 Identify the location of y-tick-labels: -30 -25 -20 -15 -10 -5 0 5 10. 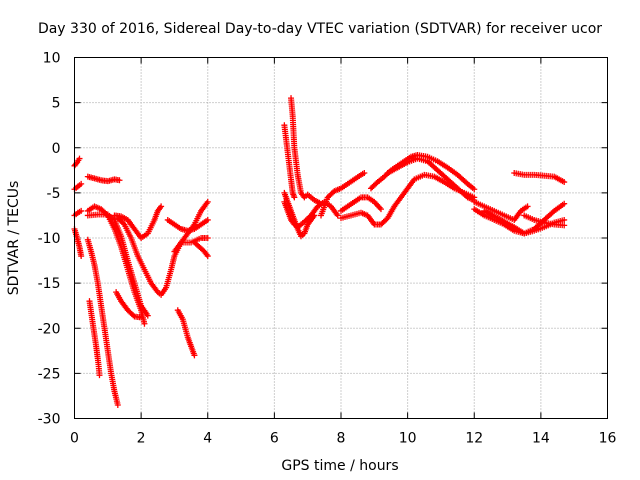
(49, 239).